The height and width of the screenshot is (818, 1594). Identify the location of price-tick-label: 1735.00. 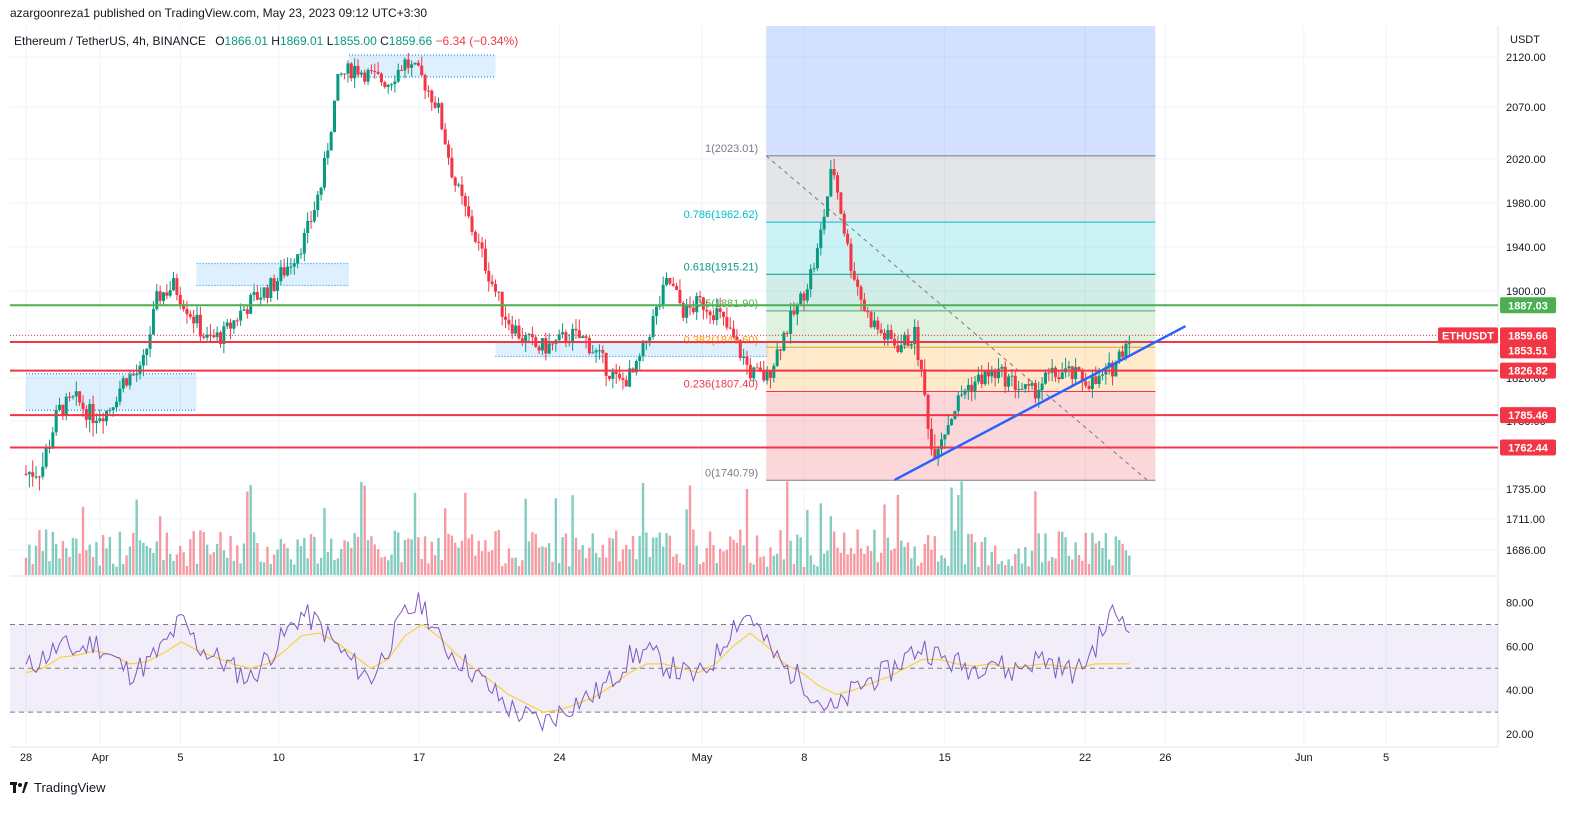
(1526, 490).